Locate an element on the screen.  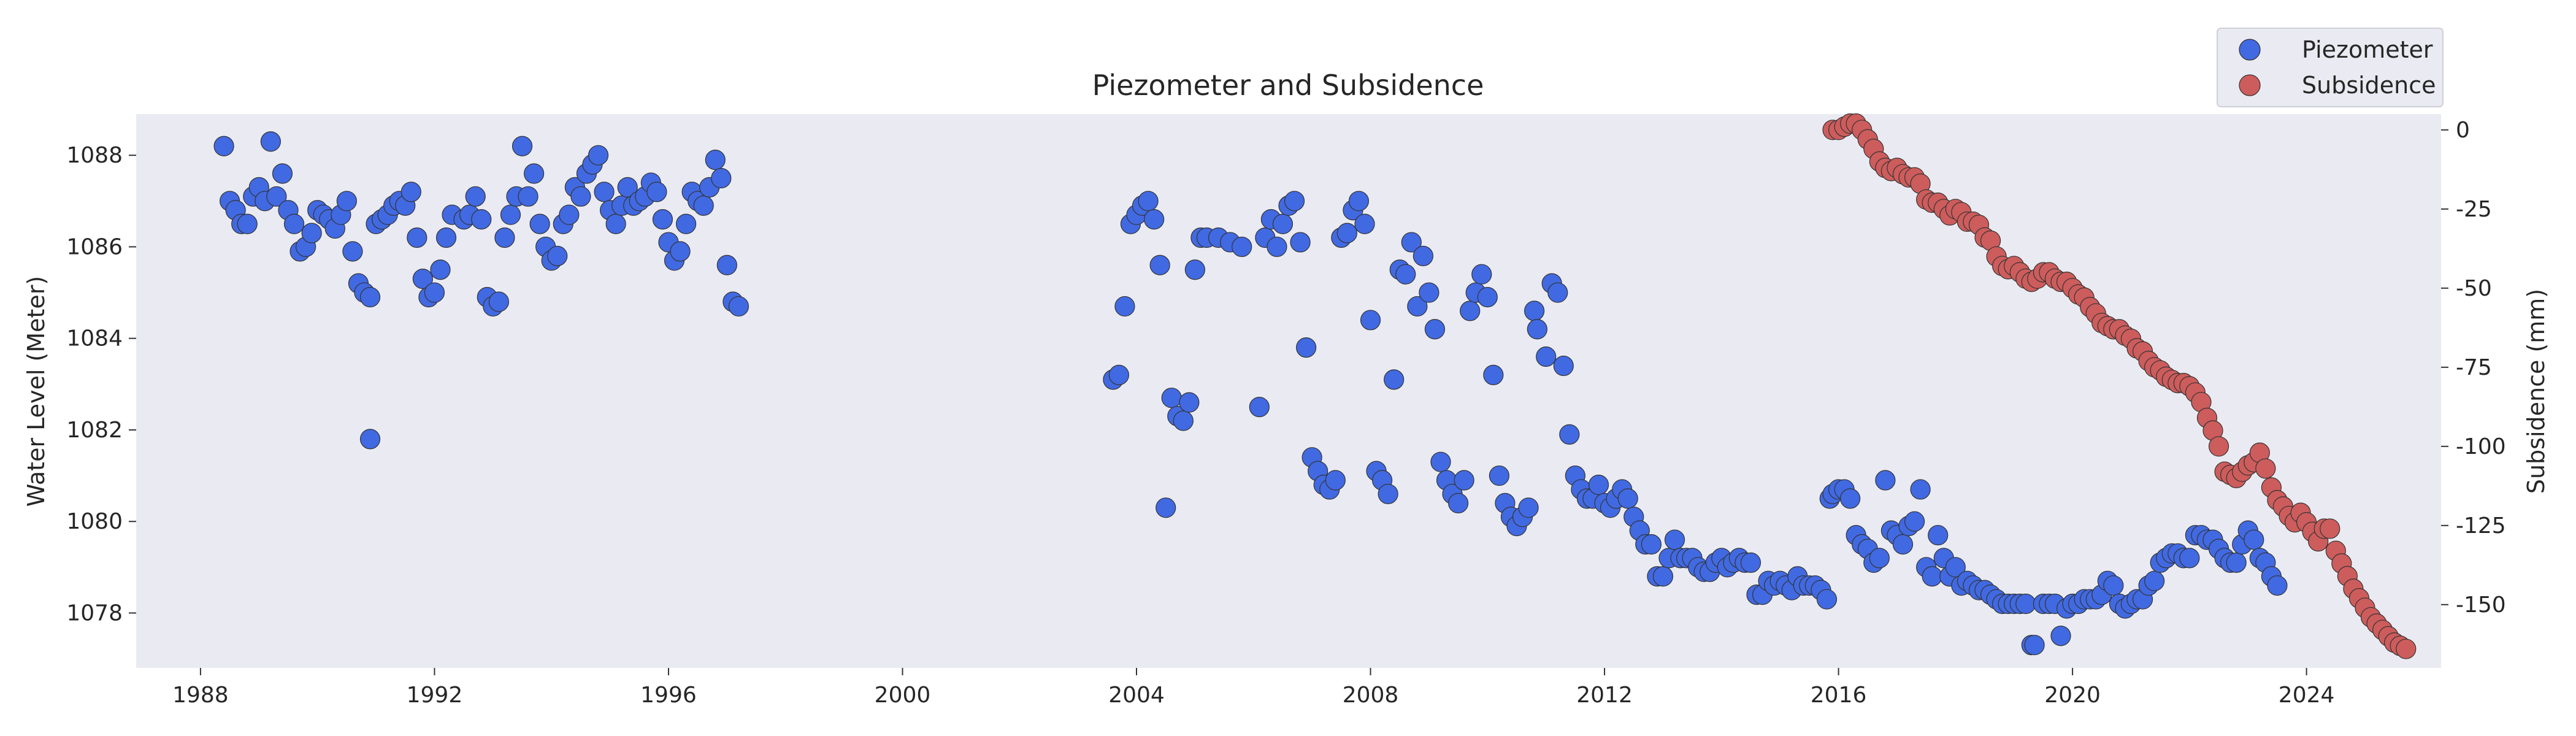
legend-label-subsidence: Subsidence is located at coordinates (2369, 85).